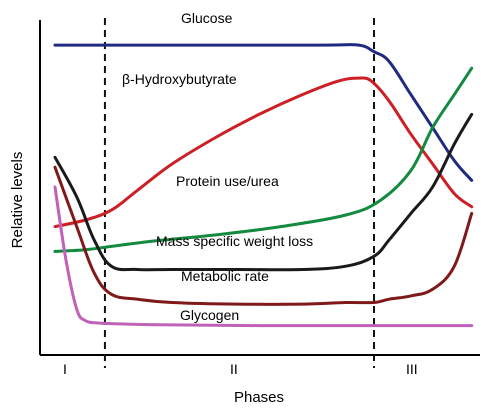  Describe the element at coordinates (412, 369) in the screenshot. I see `phase-label-iii: III` at that location.